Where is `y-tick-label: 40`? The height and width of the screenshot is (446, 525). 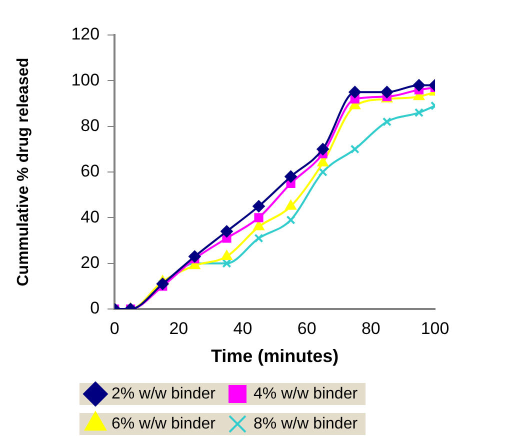 y-tick-label: 40 is located at coordinates (90, 216).